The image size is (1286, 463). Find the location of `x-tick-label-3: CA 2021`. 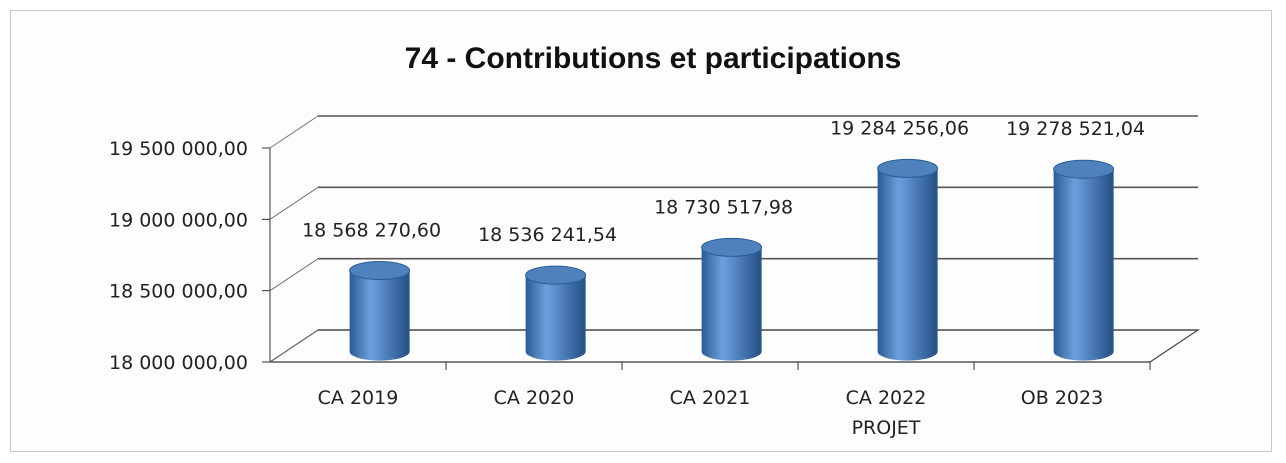

x-tick-label-3: CA 2021 is located at coordinates (710, 398).